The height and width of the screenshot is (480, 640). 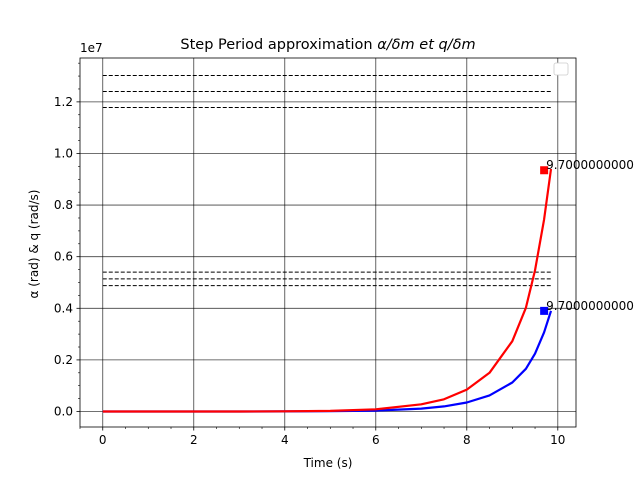 What do you see at coordinates (91, 48) in the screenshot?
I see `y-offset-label: 1e7` at bounding box center [91, 48].